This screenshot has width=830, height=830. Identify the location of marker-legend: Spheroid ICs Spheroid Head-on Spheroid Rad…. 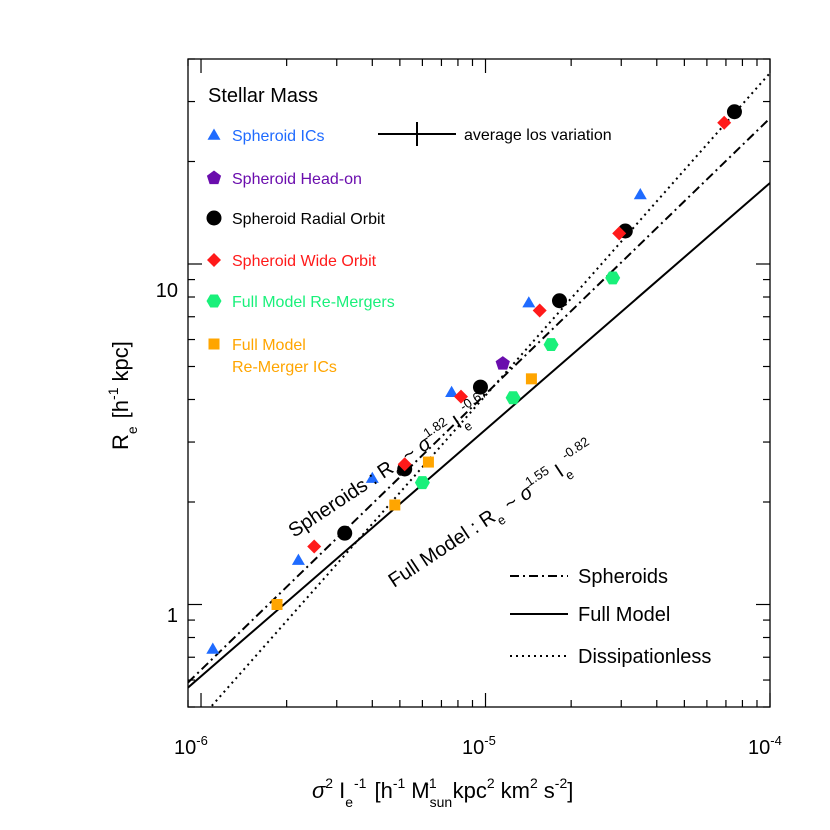
(300, 252).